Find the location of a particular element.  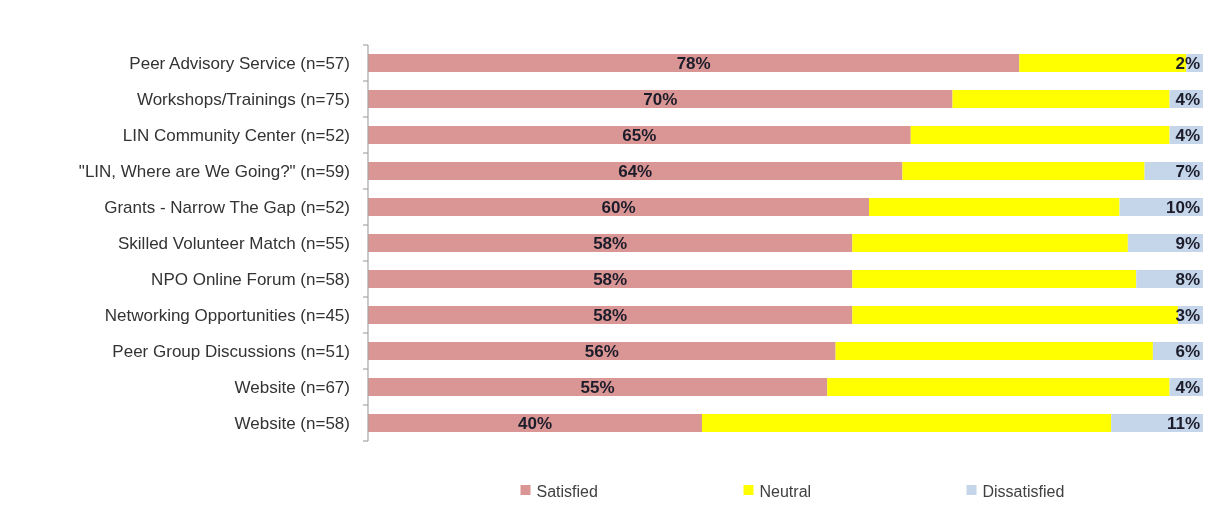

data-label: 70% is located at coordinates (660, 99).